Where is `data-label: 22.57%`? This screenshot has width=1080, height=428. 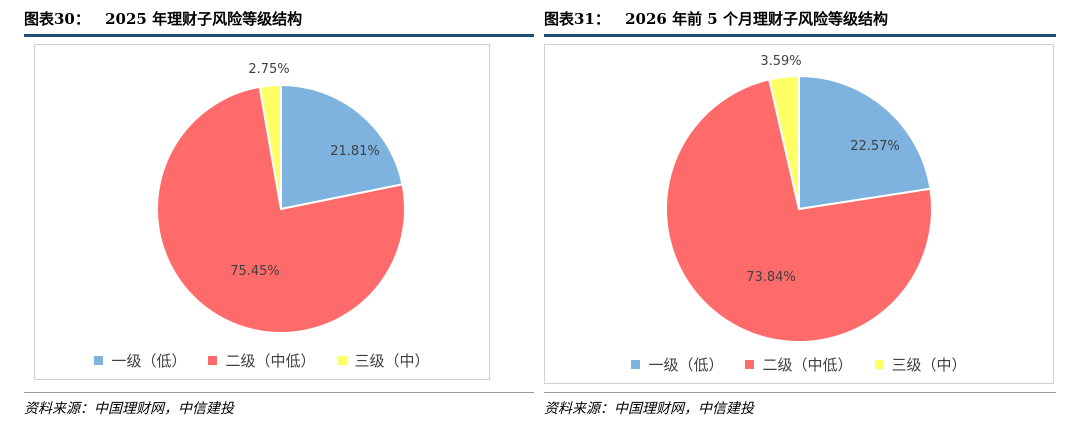
data-label: 22.57% is located at coordinates (875, 146).